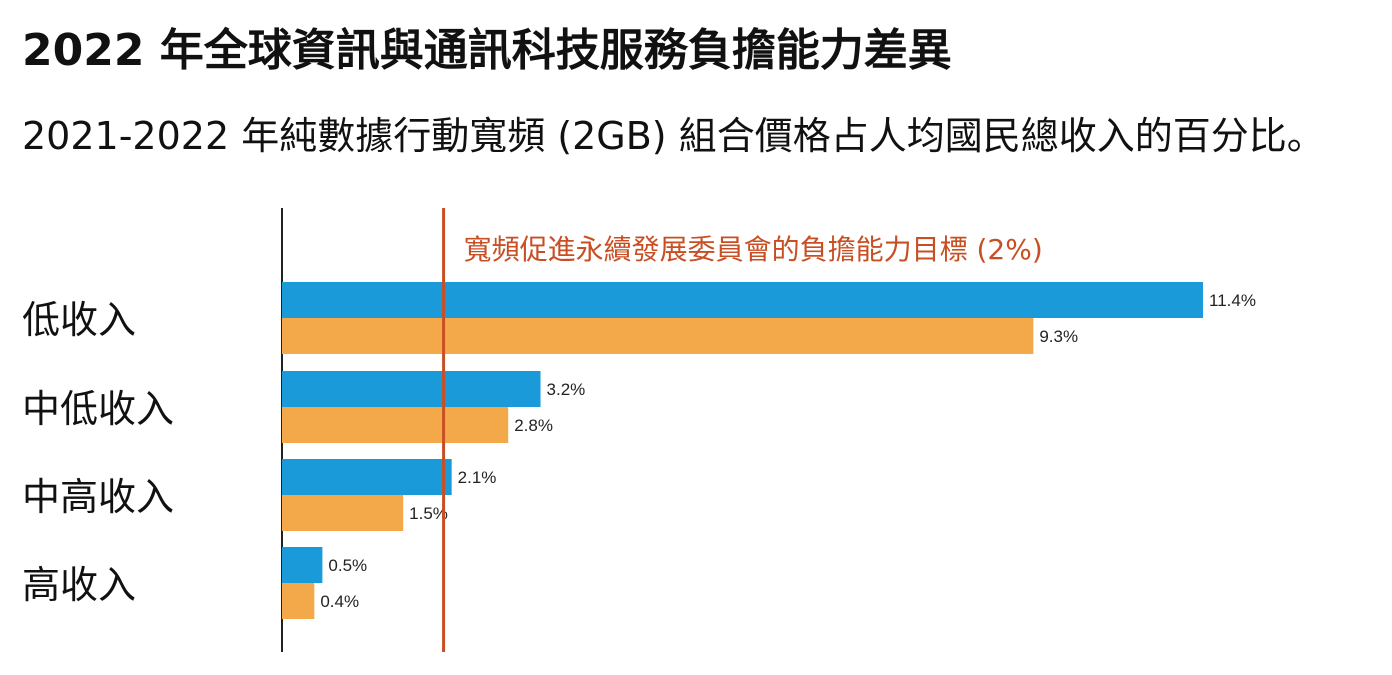 The image size is (1392, 675). What do you see at coordinates (347, 565) in the screenshot?
I see `value-label-blue-4: 0.5%` at bounding box center [347, 565].